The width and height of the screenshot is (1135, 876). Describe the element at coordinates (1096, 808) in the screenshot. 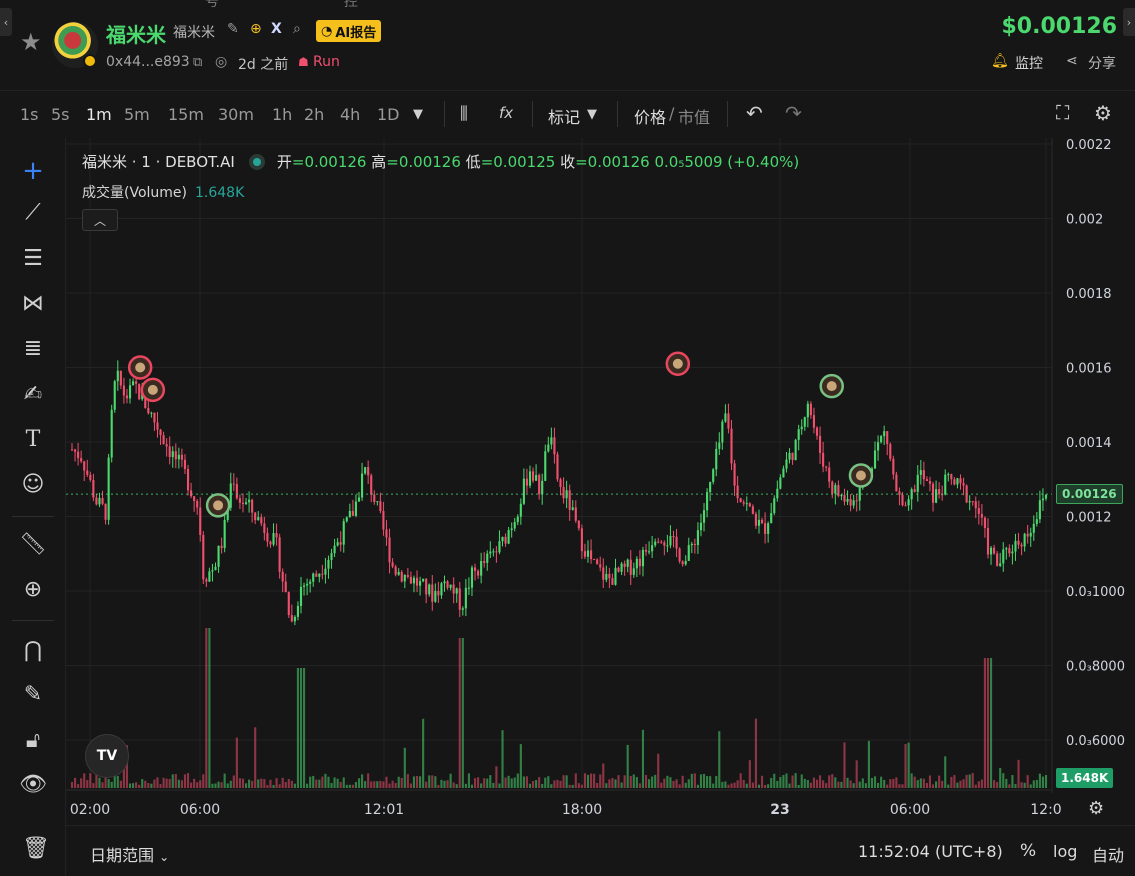

I see `time-axis-settings-icon: ⚙` at that location.